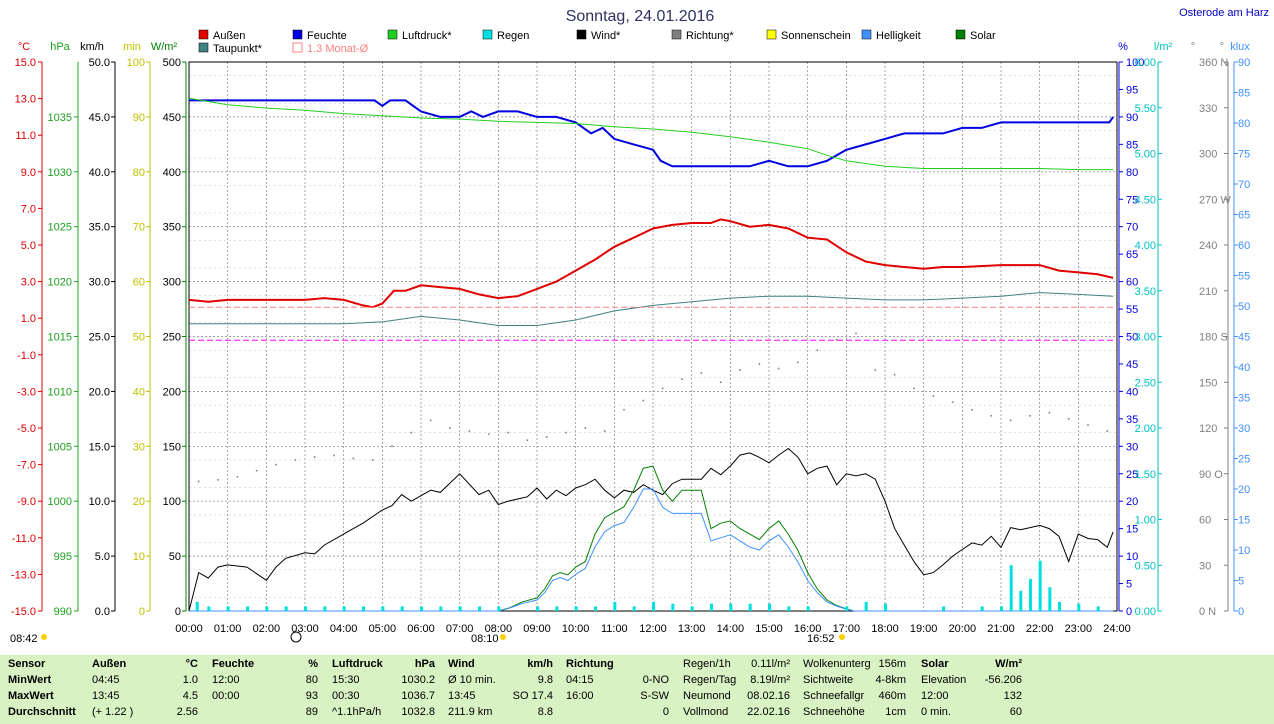 The height and width of the screenshot is (724, 1274). What do you see at coordinates (99, 338) in the screenshot?
I see `tick-kmh: 25.0` at bounding box center [99, 338].